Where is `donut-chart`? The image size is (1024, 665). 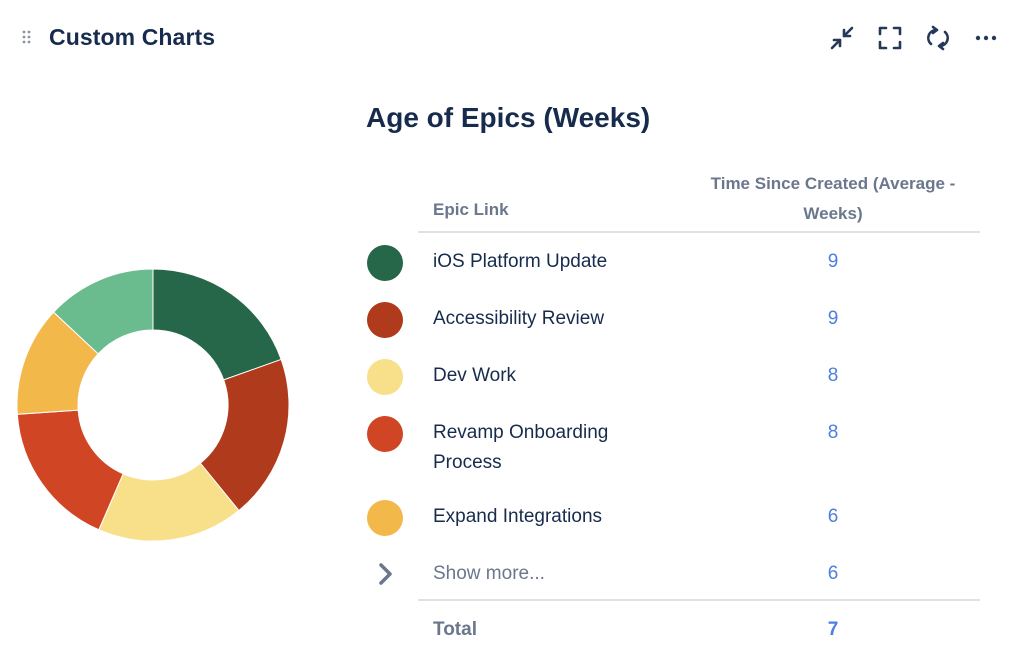
donut-chart is located at coordinates (153, 405).